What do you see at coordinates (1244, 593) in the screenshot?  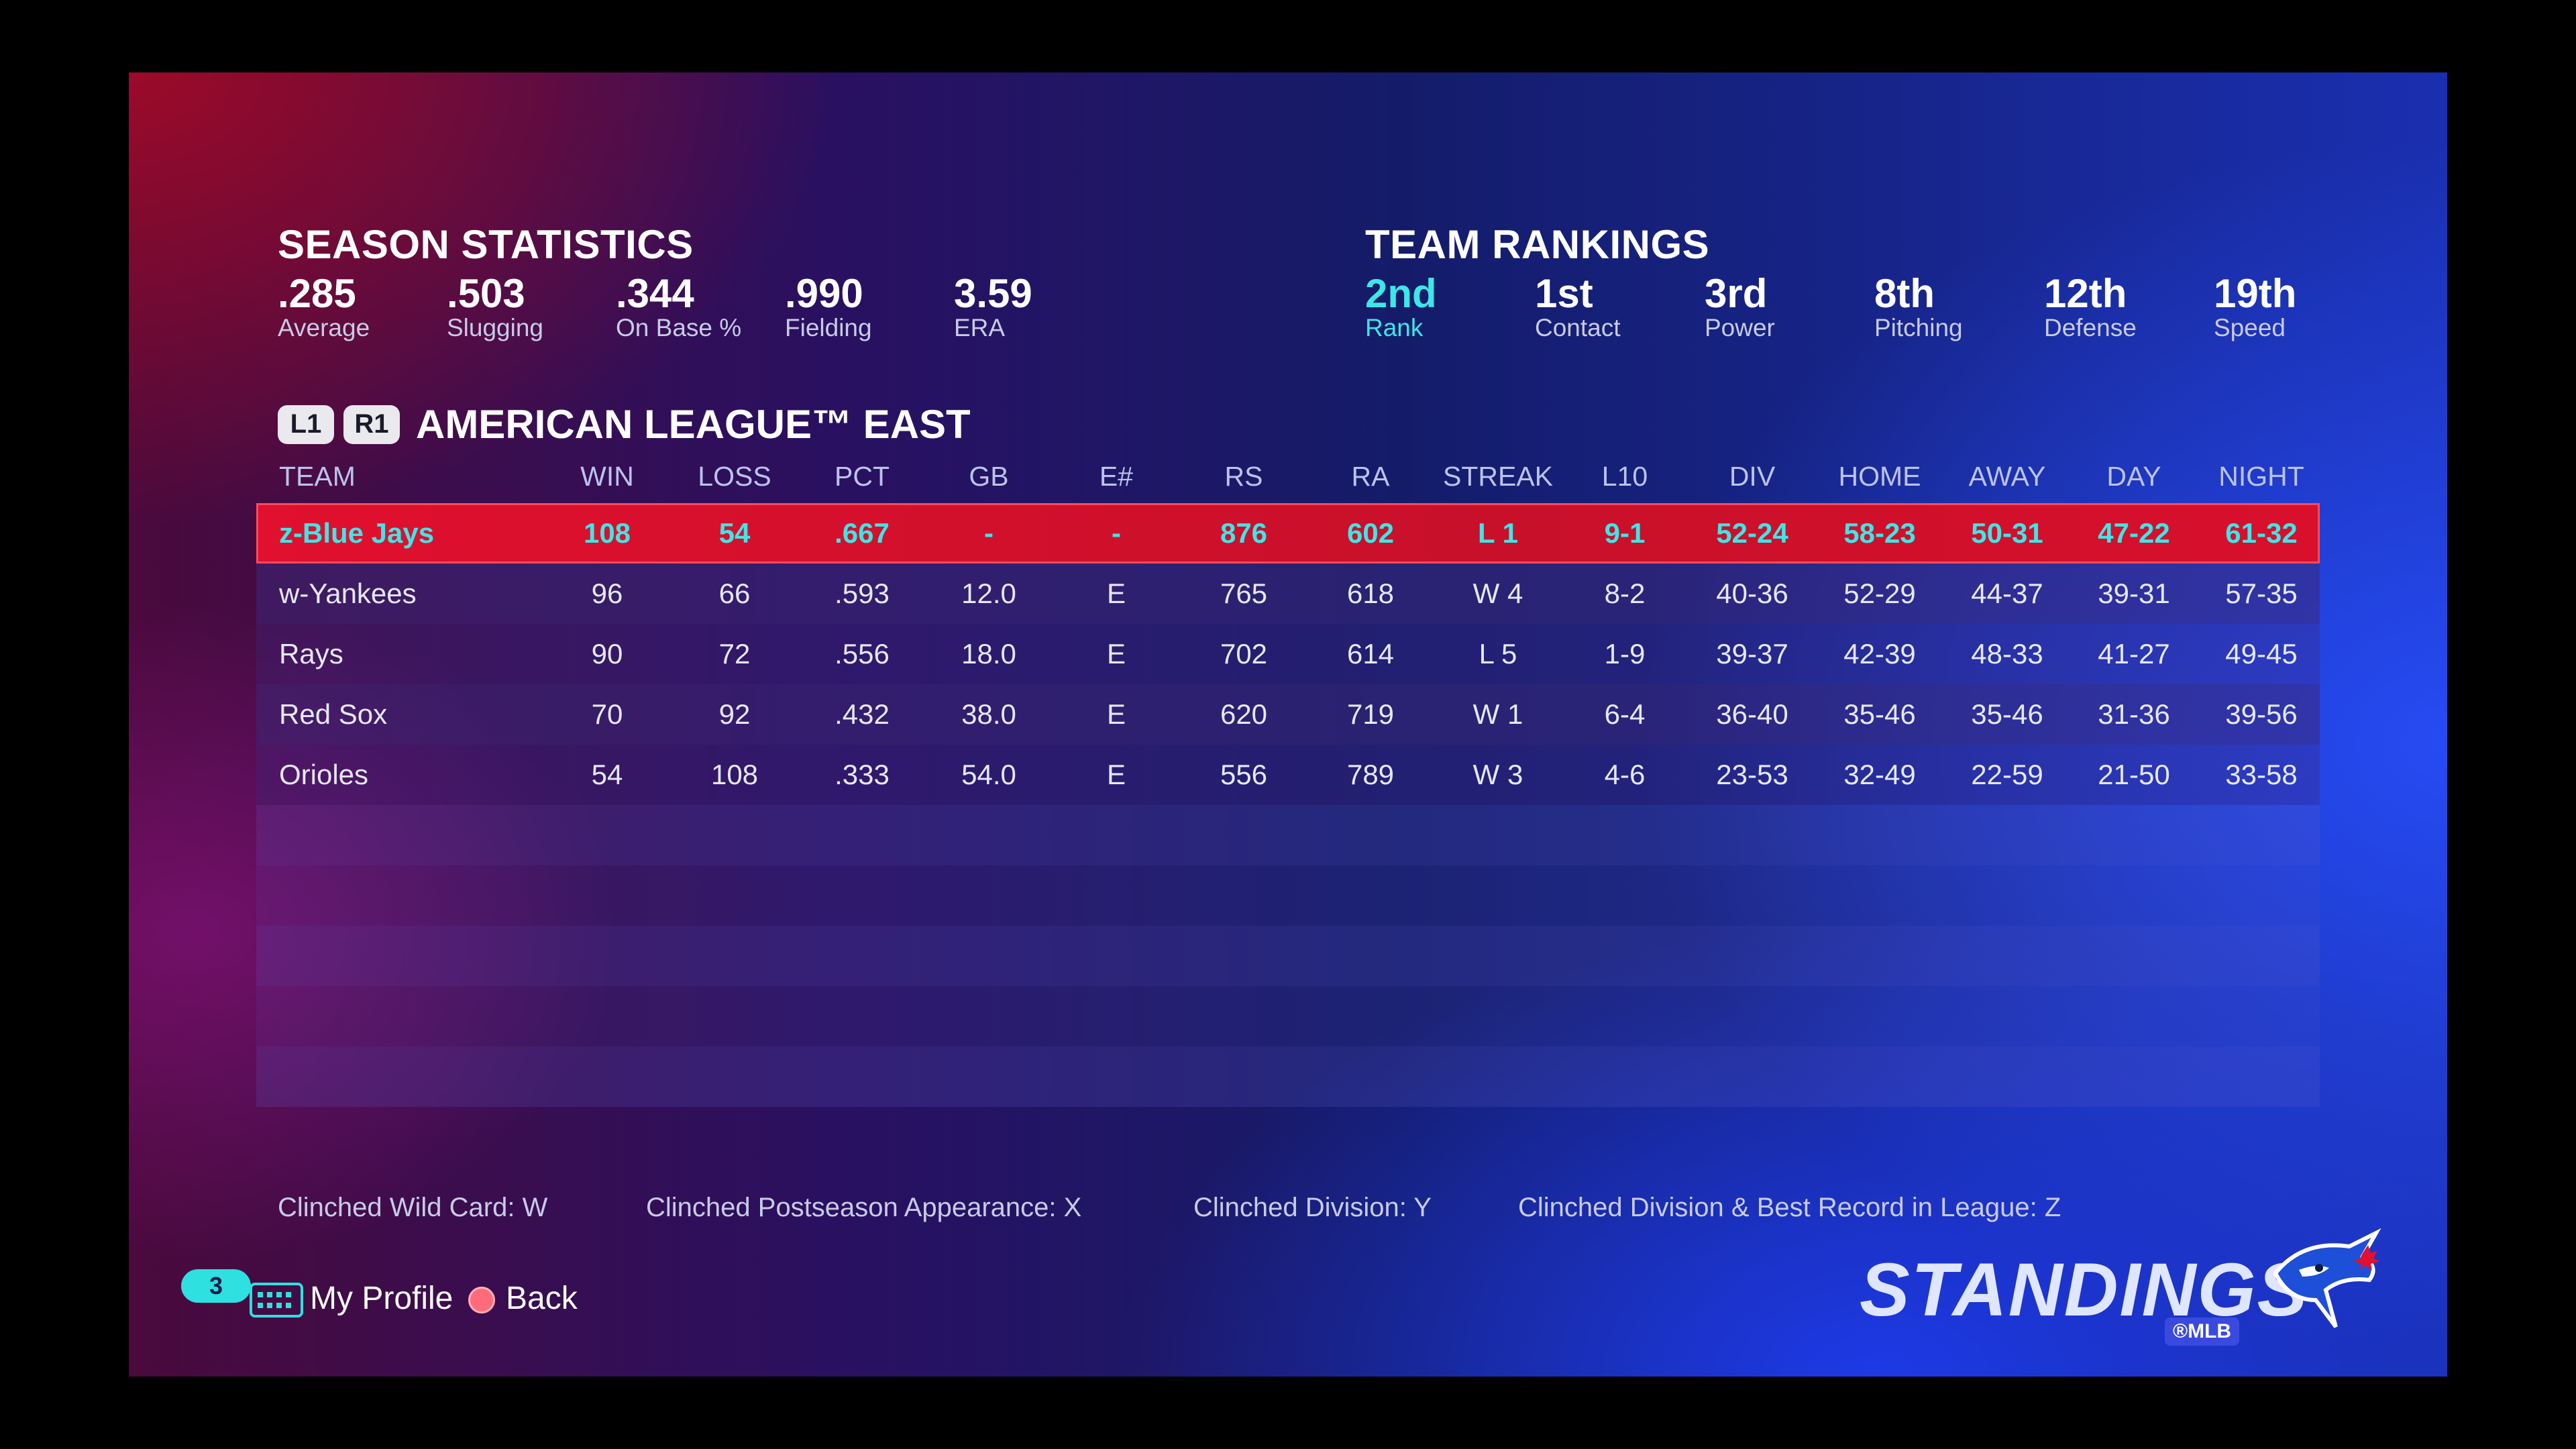 I see `cell-rs: 765` at bounding box center [1244, 593].